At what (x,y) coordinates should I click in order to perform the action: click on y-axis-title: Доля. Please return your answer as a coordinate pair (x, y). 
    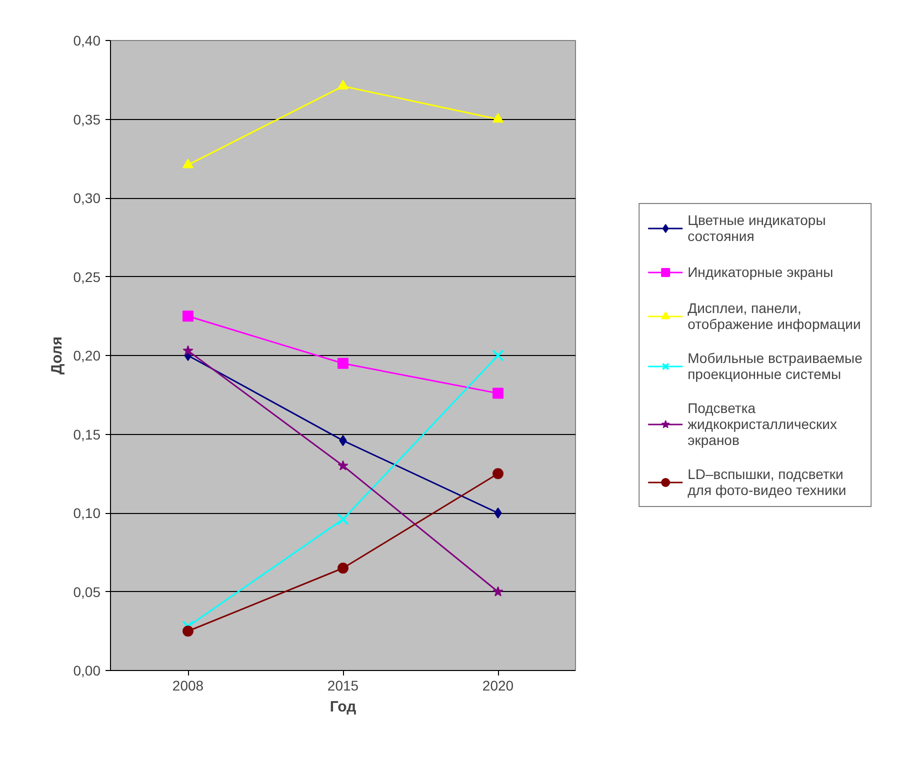
    Looking at the image, I should click on (57, 355).